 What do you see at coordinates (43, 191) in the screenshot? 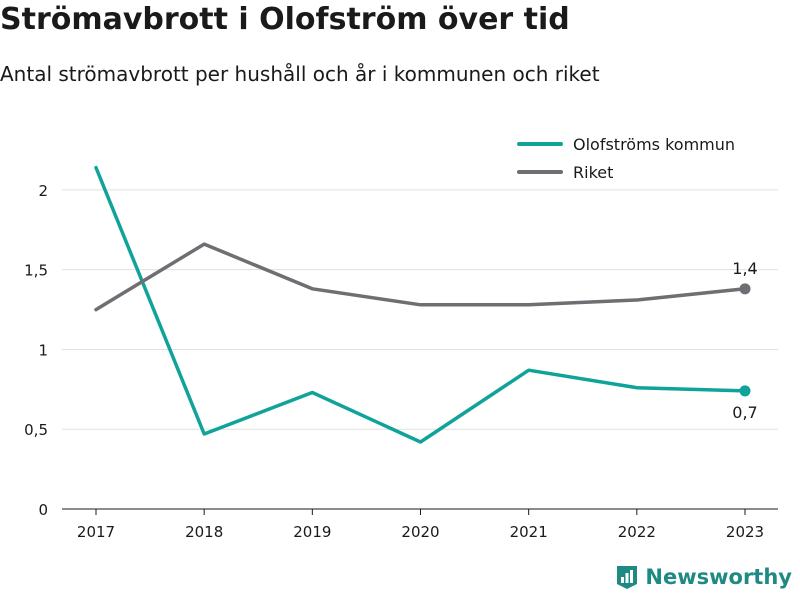
I see `y-tick-label-4: 2` at bounding box center [43, 191].